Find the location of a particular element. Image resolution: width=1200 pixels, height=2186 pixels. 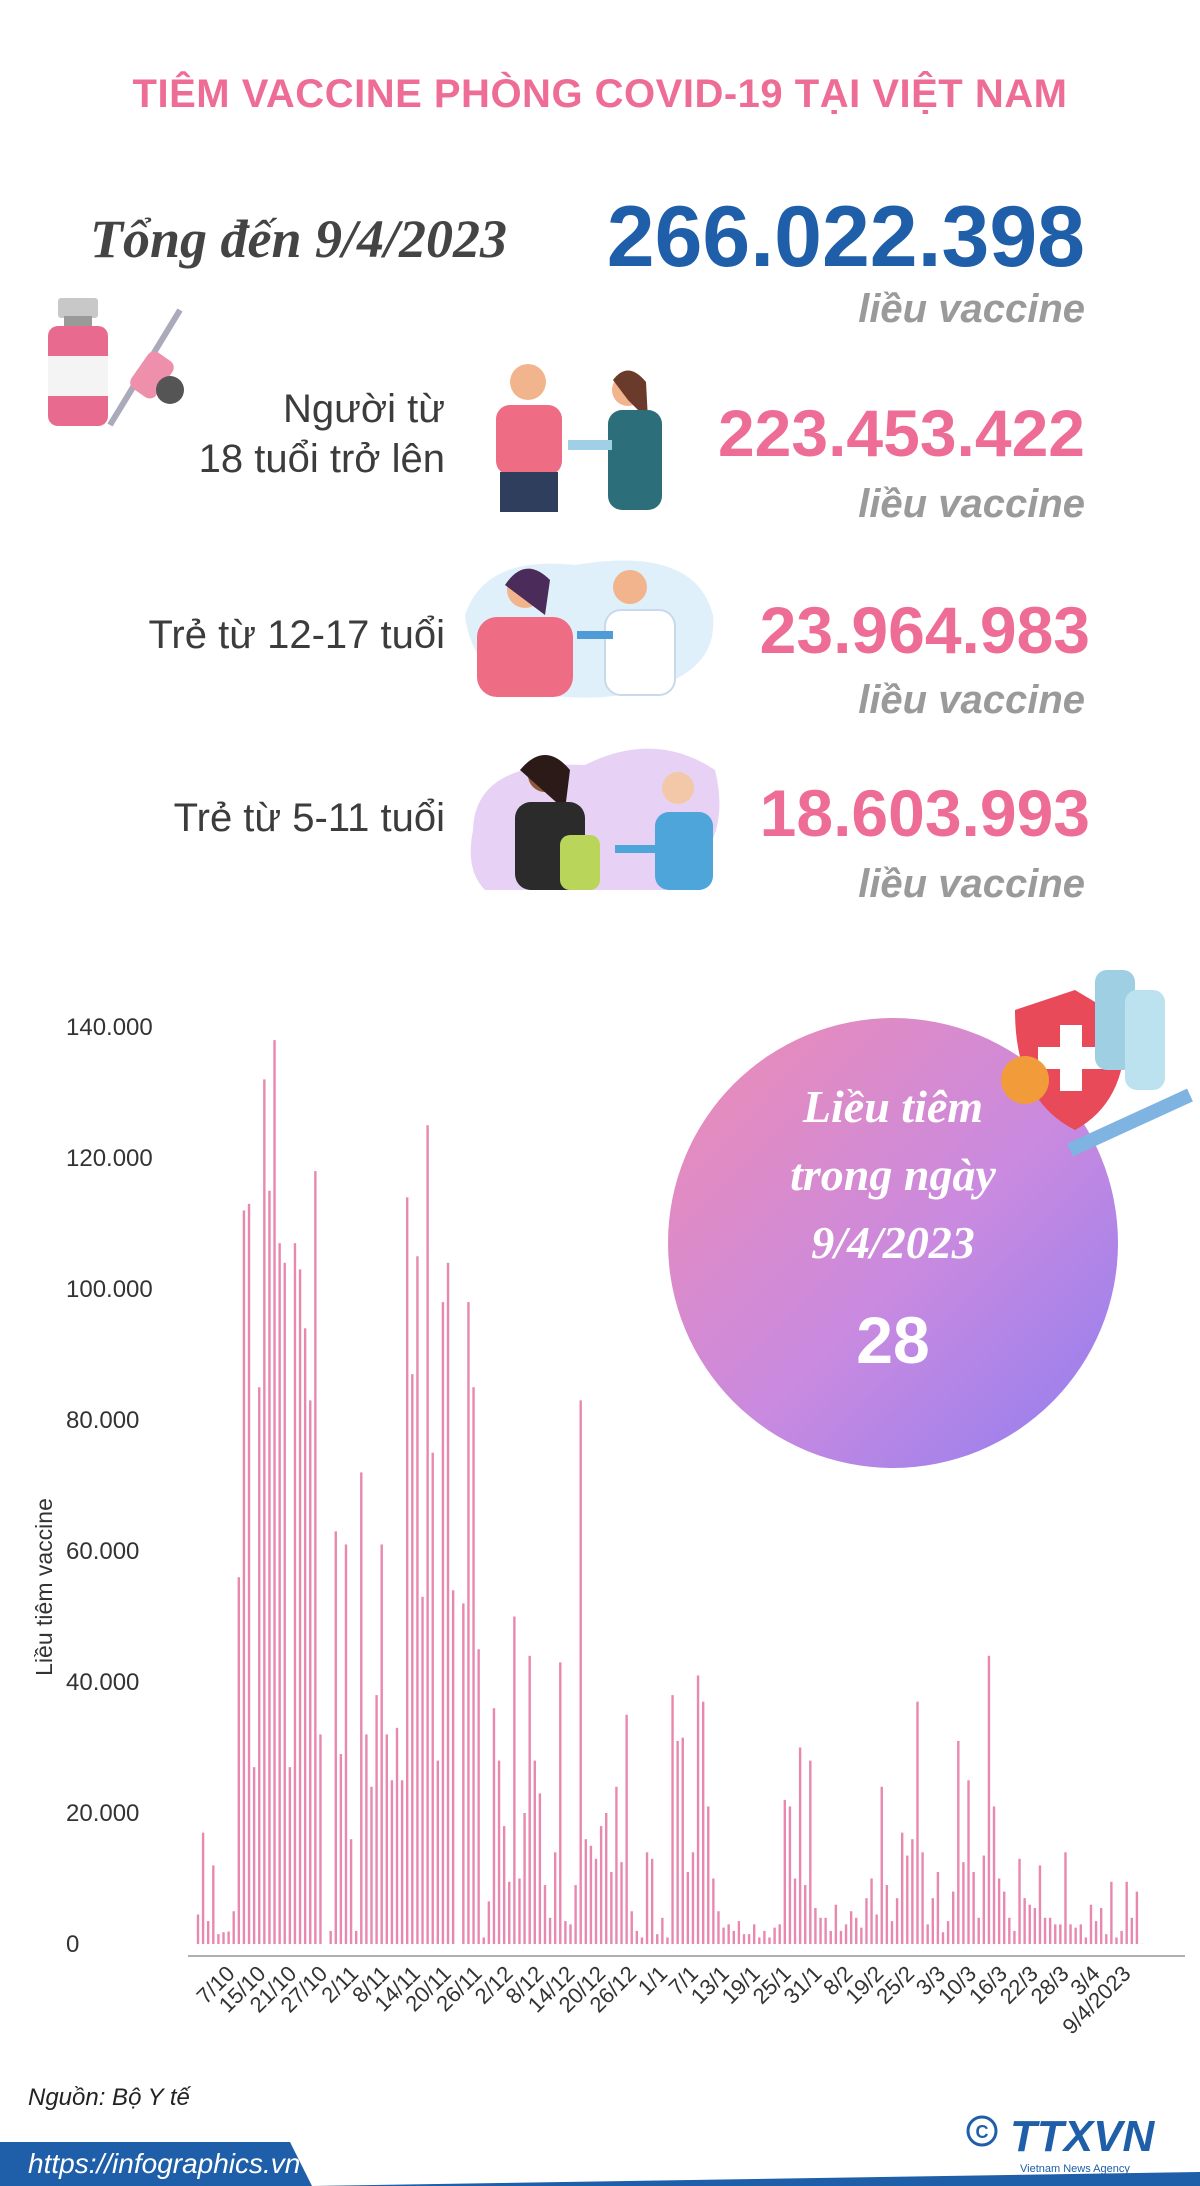

group-adult-label-line1: Người từ is located at coordinates (363, 409).